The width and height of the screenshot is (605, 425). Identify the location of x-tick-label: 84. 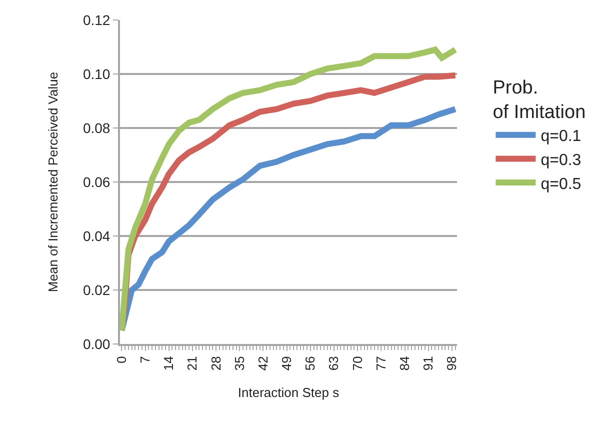
(404, 363).